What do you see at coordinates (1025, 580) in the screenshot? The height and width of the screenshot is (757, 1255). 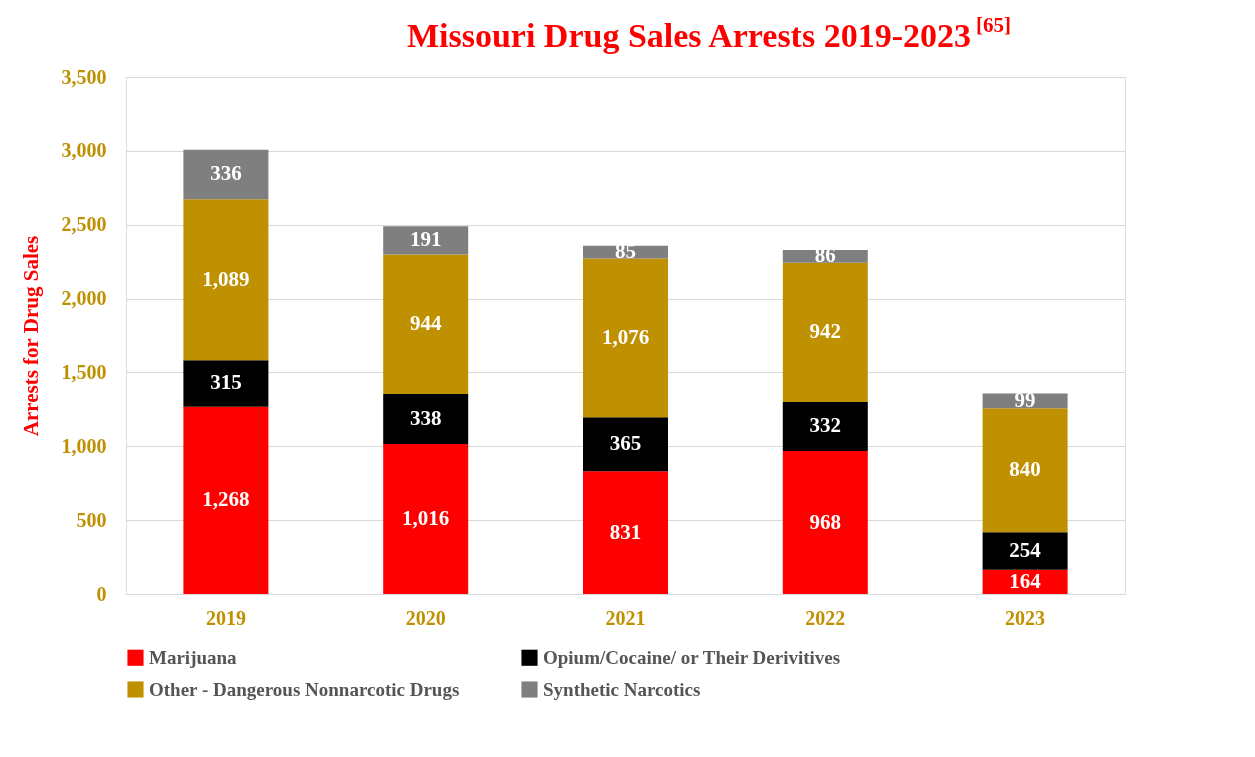 I see `data-label: 164` at bounding box center [1025, 580].